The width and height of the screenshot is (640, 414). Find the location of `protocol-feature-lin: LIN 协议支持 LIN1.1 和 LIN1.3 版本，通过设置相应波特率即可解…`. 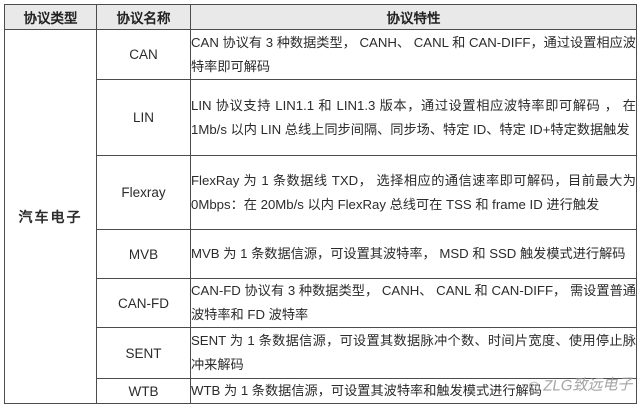

protocol-feature-lin: LIN 协议支持 LIN1.1 和 LIN1.3 版本，通过设置相应波特率即可解… is located at coordinates (413, 117).